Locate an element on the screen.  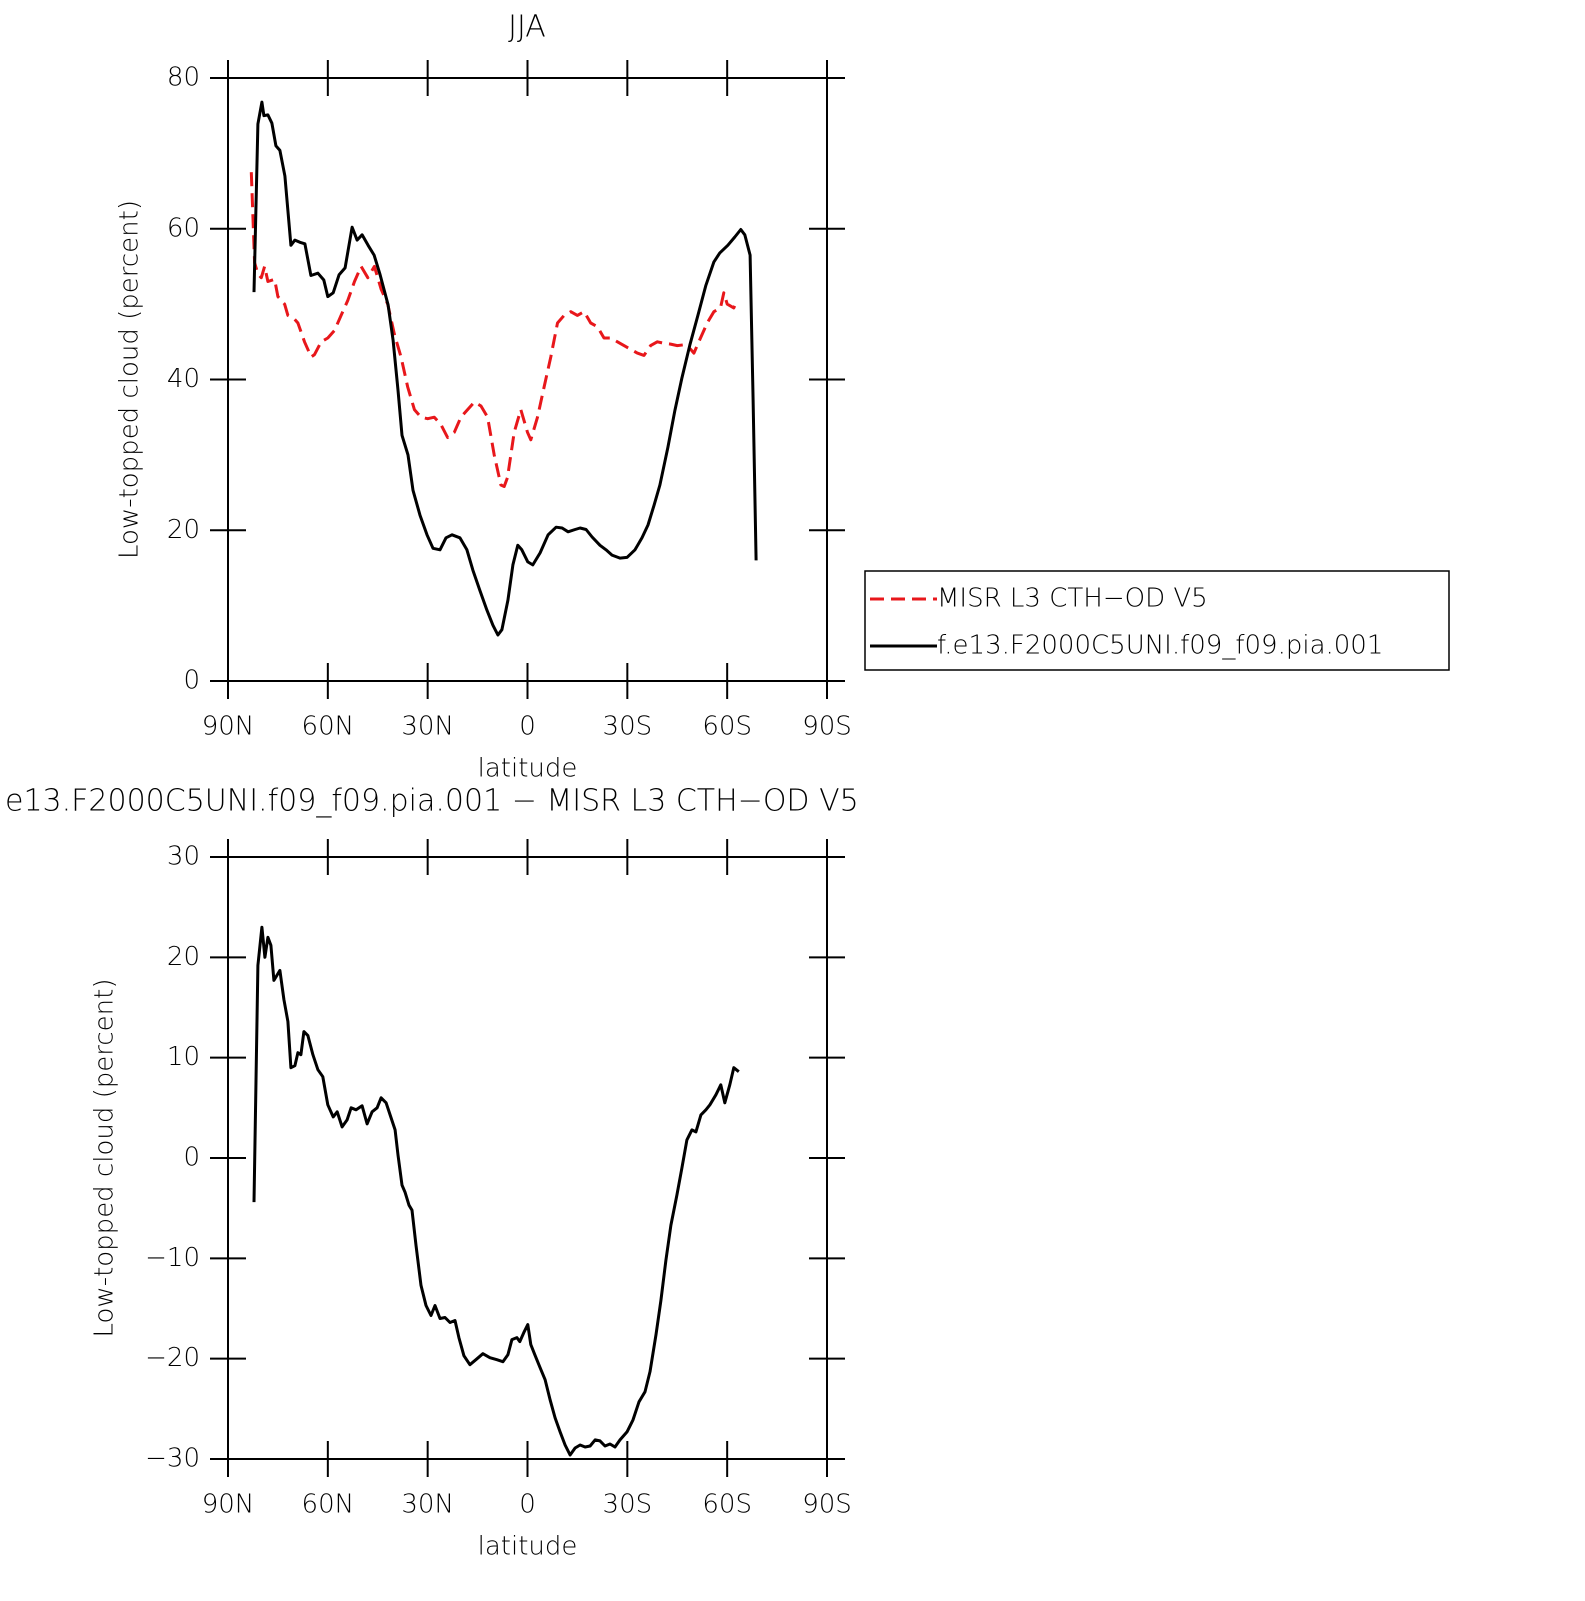
y-tick-label: −30 is located at coordinates (172, 1459).